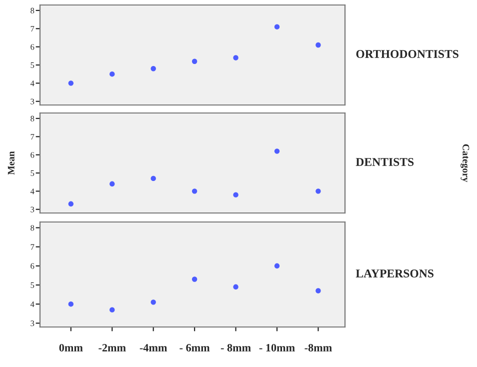 The height and width of the screenshot is (367, 477). What do you see at coordinates (112, 348) in the screenshot?
I see `x-tick-label: -2mm` at bounding box center [112, 348].